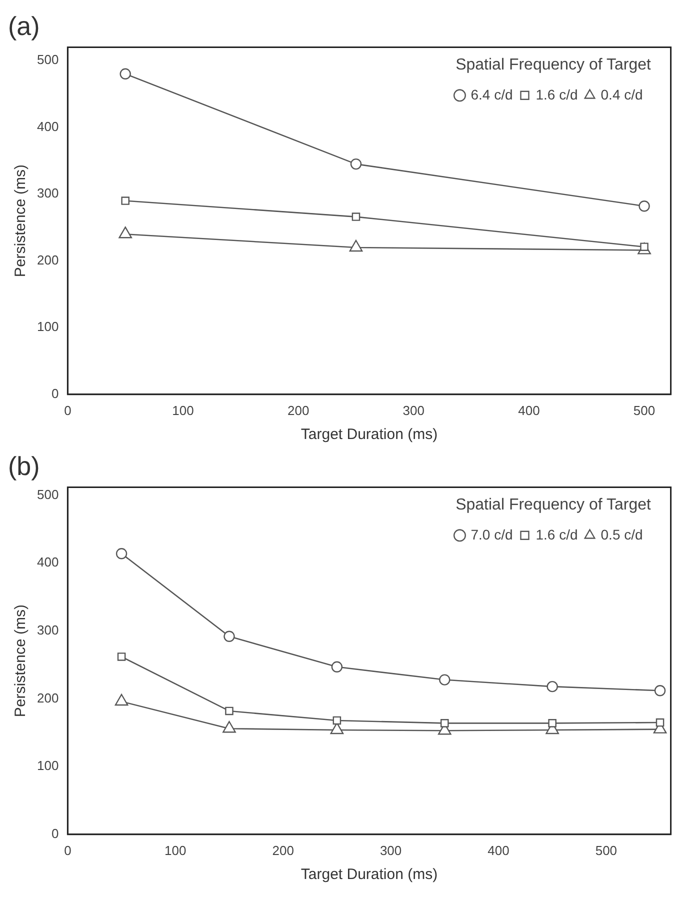 This screenshot has height=906, width=687. Describe the element at coordinates (621, 94) in the screenshot. I see `legend-label: 0.4 c/d` at that location.